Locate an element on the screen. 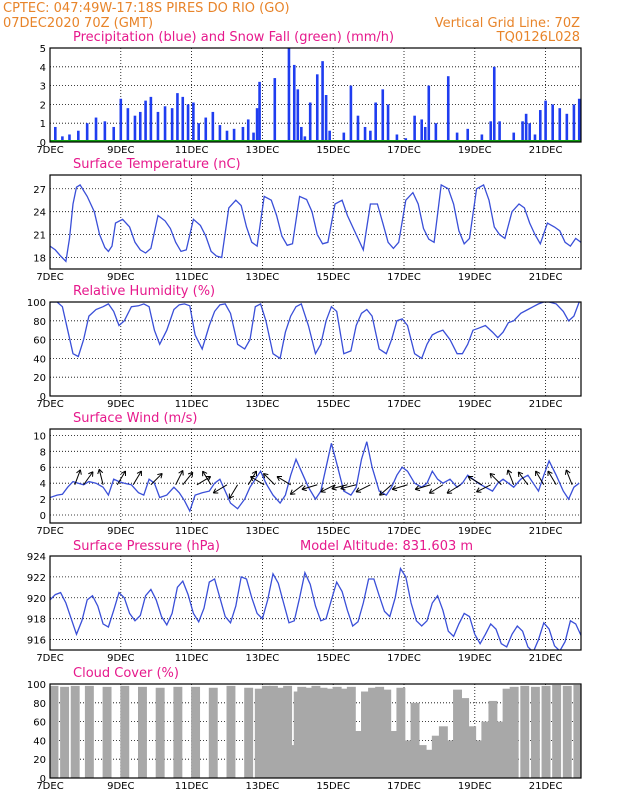  temp-xtick-label: 9DEC is located at coordinates (120, 277).